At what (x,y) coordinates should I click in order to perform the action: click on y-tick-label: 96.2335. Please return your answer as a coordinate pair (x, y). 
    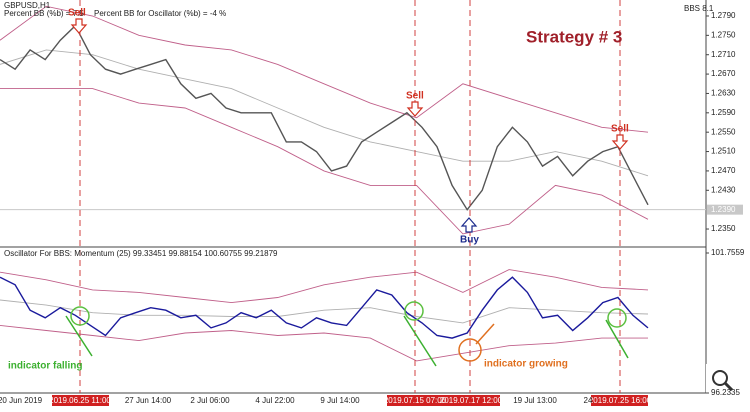
    Looking at the image, I should click on (725, 392).